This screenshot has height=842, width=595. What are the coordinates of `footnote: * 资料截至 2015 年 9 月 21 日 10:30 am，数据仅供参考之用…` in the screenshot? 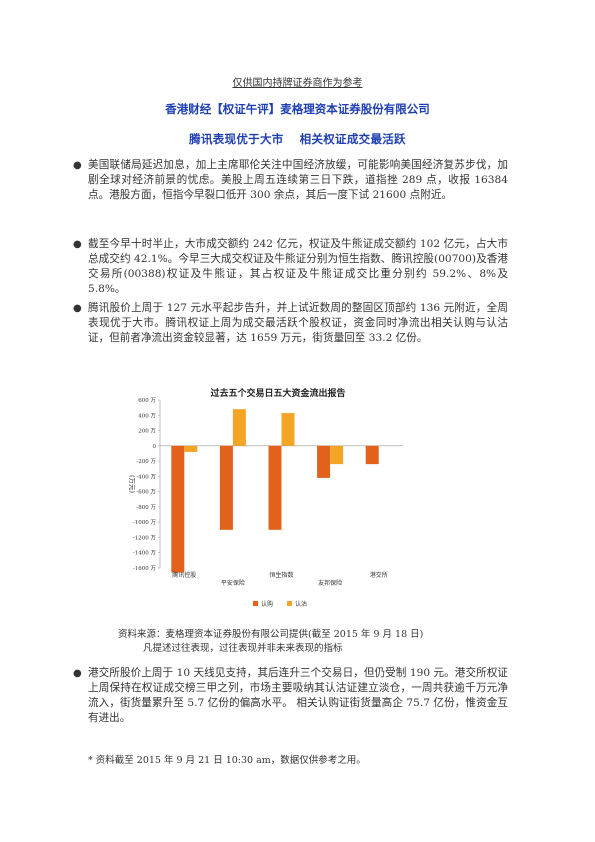 It's located at (227, 760).